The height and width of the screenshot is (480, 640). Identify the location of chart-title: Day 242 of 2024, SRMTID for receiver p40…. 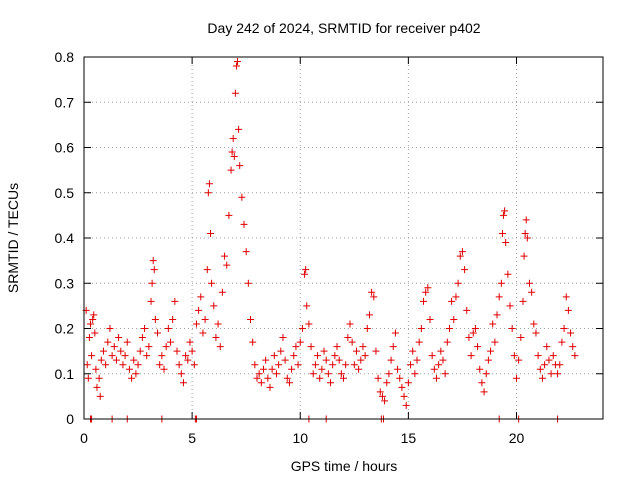
(343, 28).